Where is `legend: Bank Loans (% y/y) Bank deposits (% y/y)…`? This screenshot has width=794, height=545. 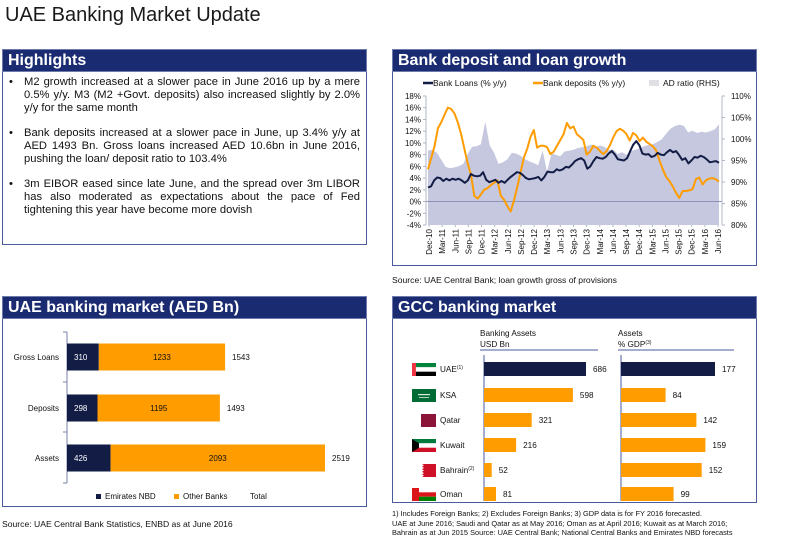
legend: Bank Loans (% y/y) Bank deposits (% y/y)… is located at coordinates (571, 83).